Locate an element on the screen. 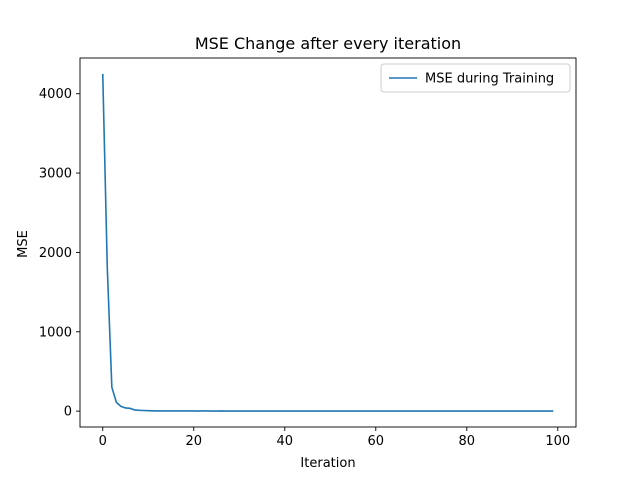 The width and height of the screenshot is (640, 480). x-tick-label: 60 is located at coordinates (376, 441).